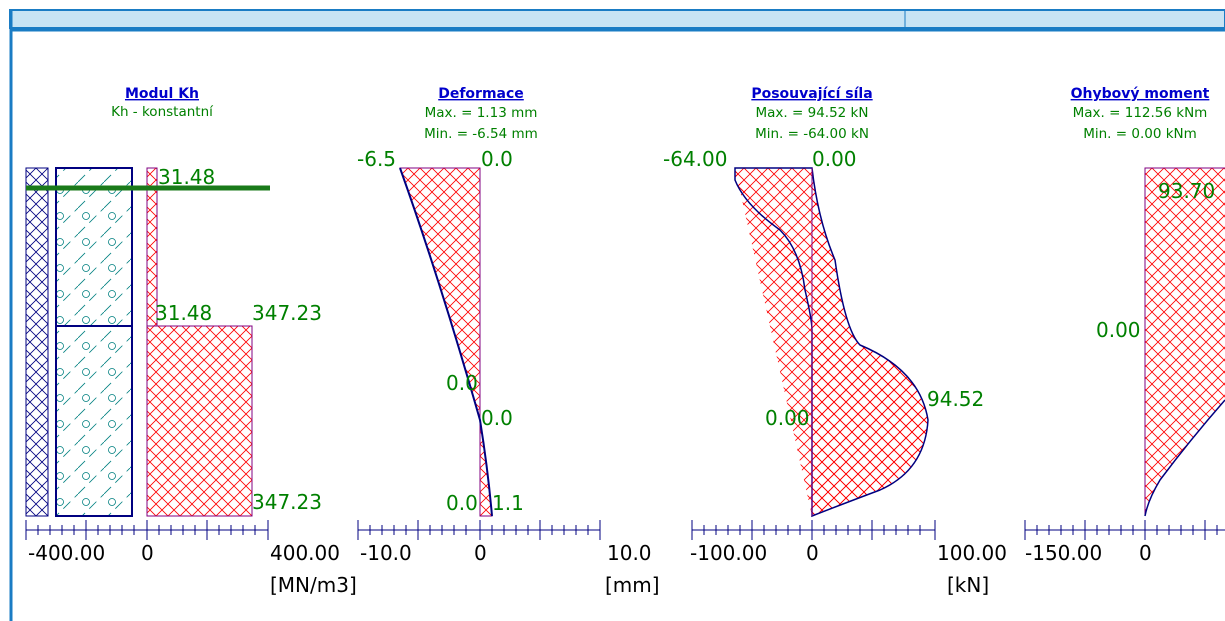 Image resolution: width=1225 pixels, height=621 pixels. Describe the element at coordinates (811, 94) in the screenshot. I see `panel-title: Posouvající síla` at that location.